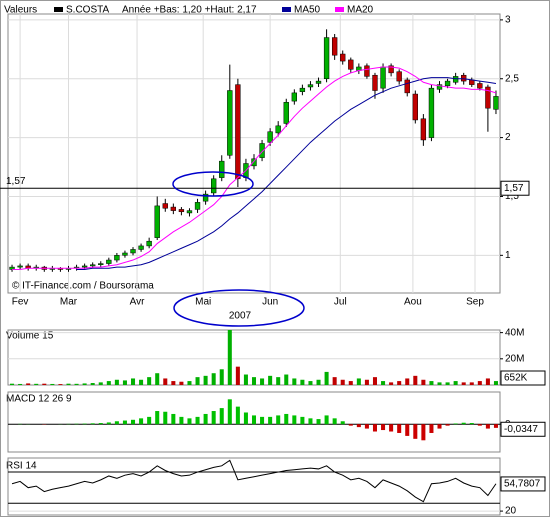 The height and width of the screenshot is (517, 550). What do you see at coordinates (240, 316) in the screenshot?
I see `x-axis-label: 2007` at bounding box center [240, 316].